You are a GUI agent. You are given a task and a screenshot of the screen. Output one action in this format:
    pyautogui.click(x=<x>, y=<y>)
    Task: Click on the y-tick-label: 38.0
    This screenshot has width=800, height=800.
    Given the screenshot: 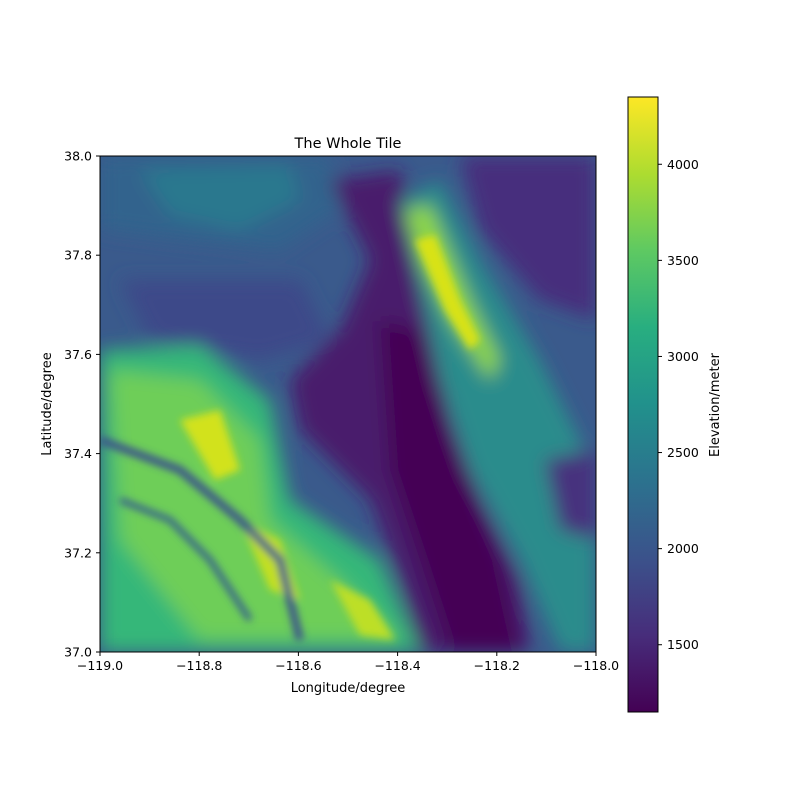 What is the action you would take?
    pyautogui.click(x=78, y=156)
    